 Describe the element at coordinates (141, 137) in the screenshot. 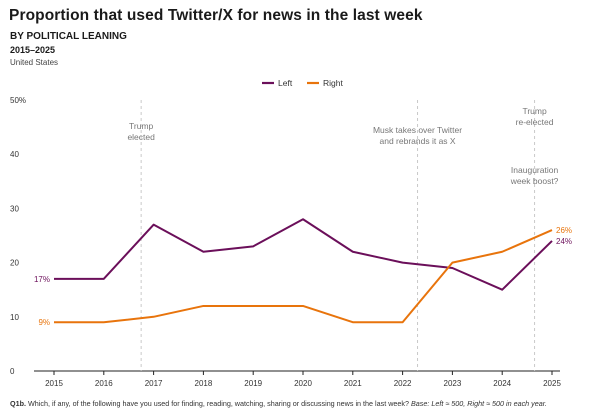

I see `annotation-text-0-1: elected` at that location.